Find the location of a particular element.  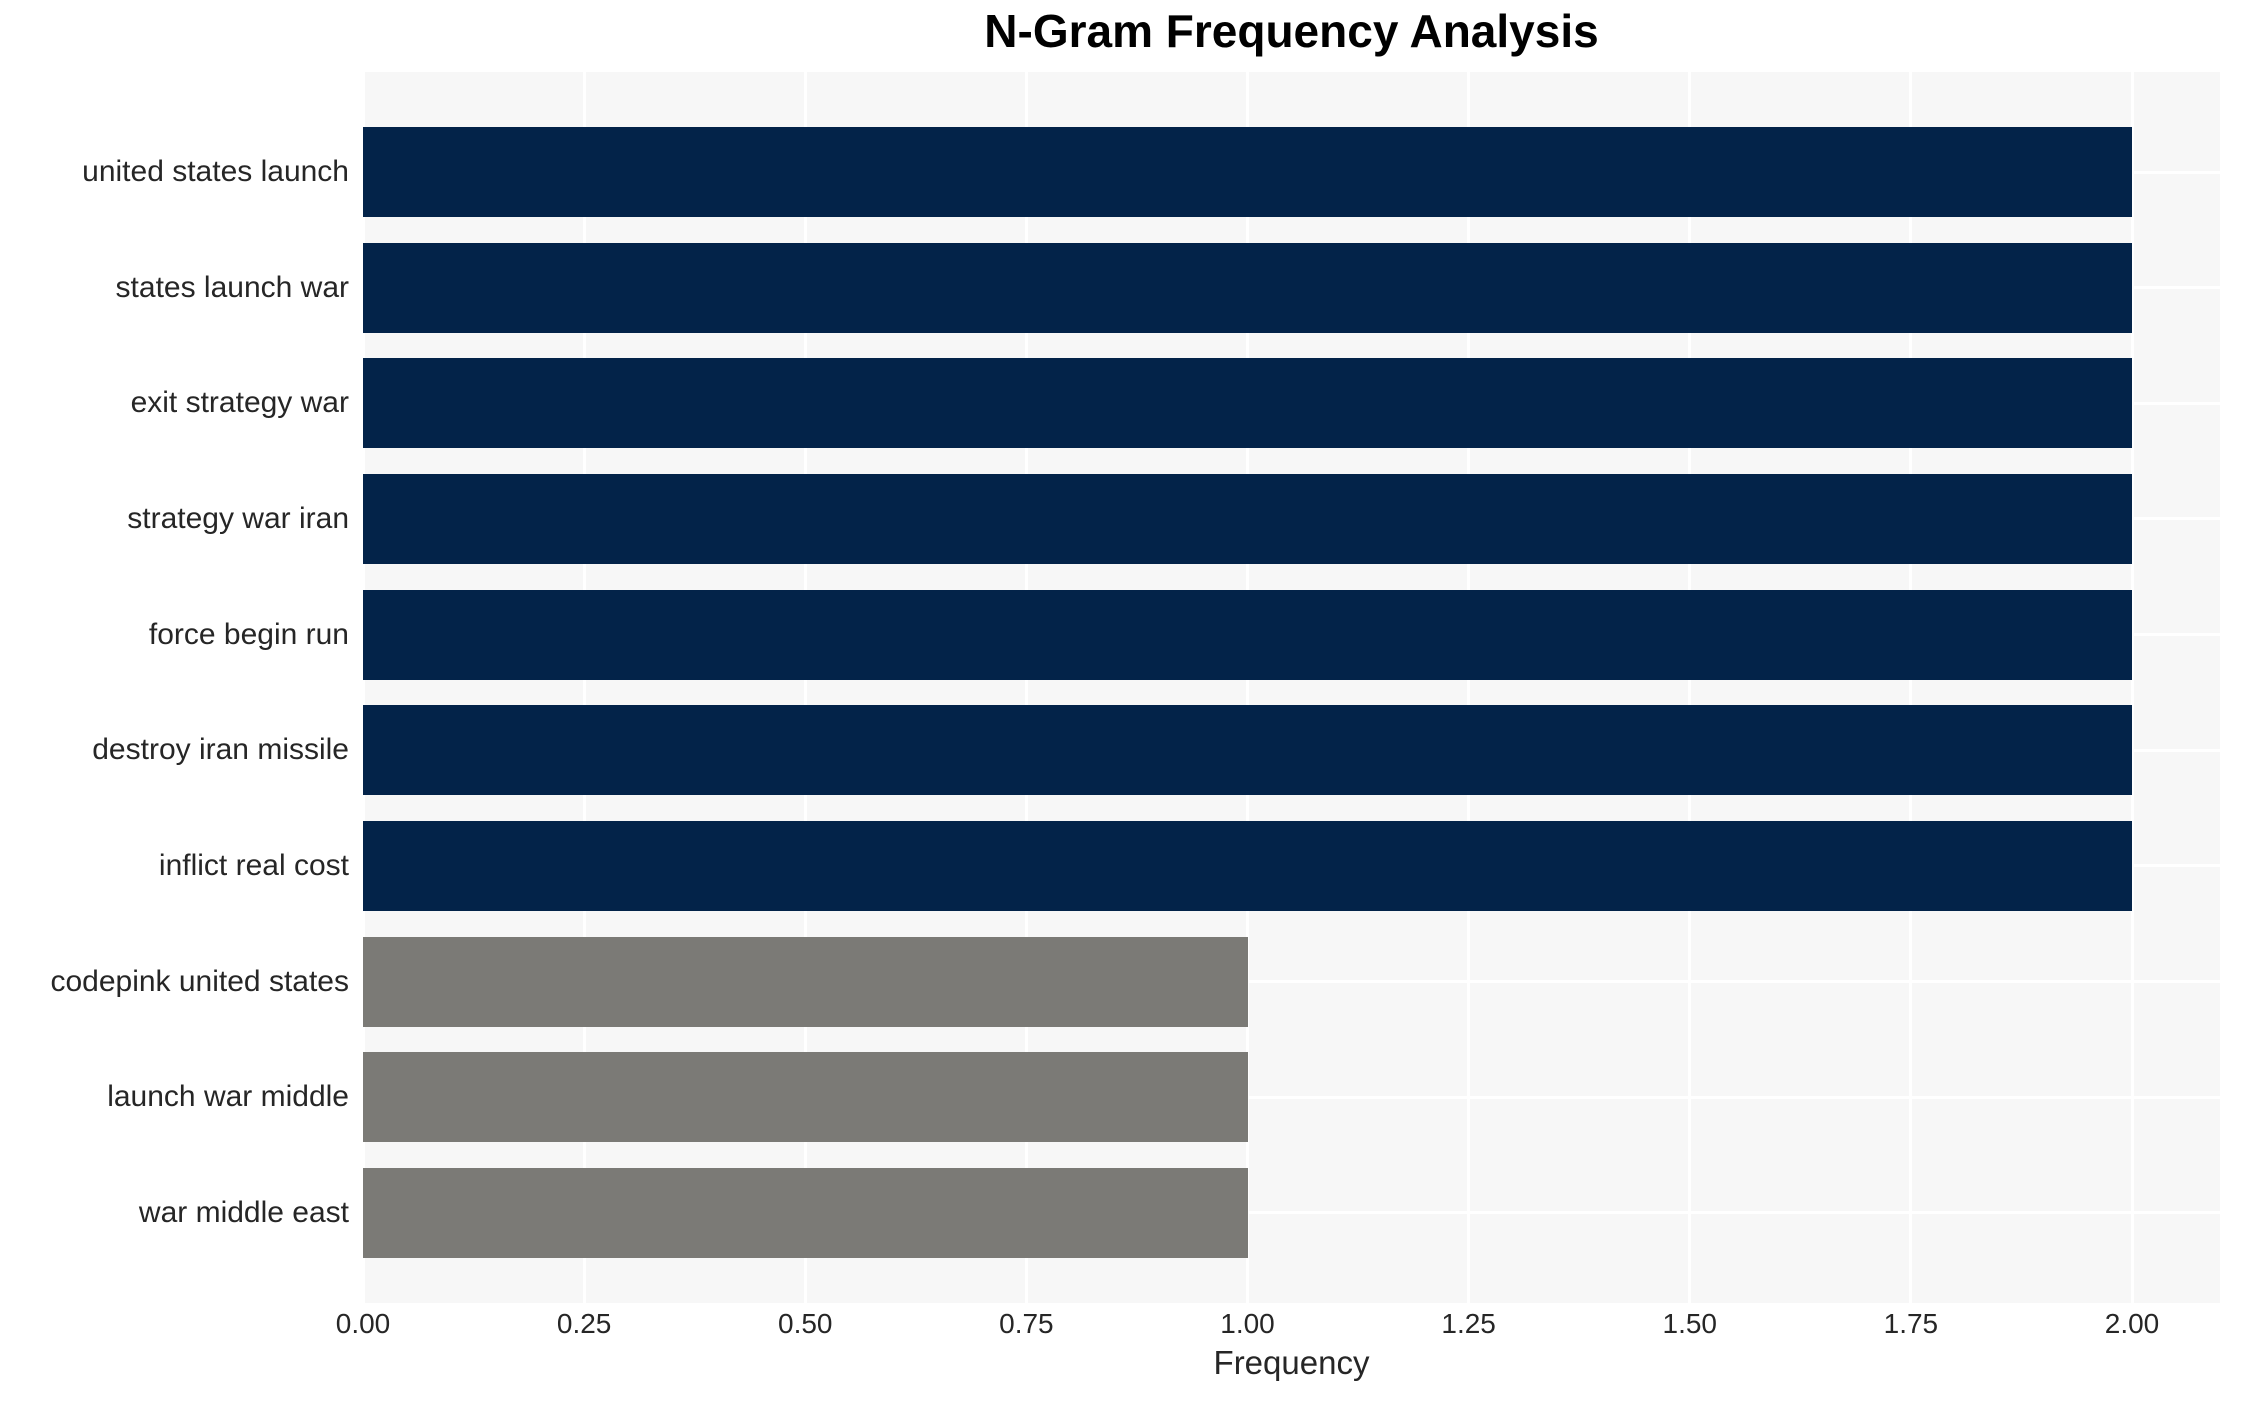

y-tick-label: destroy iran missile is located at coordinates (220, 750).